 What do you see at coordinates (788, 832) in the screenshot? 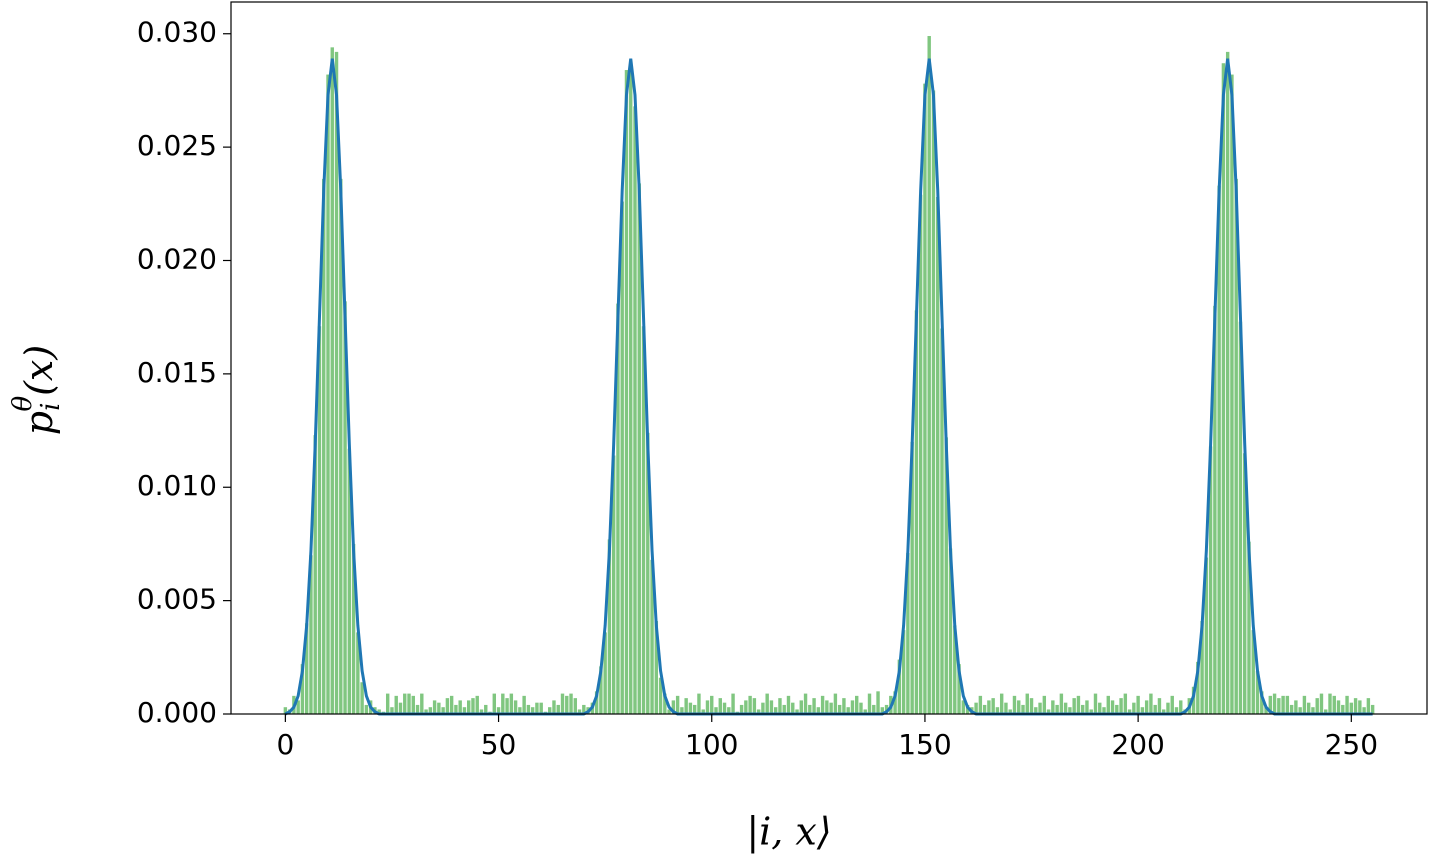
I see `x-axis-label: |i, x⟩` at bounding box center [788, 832].